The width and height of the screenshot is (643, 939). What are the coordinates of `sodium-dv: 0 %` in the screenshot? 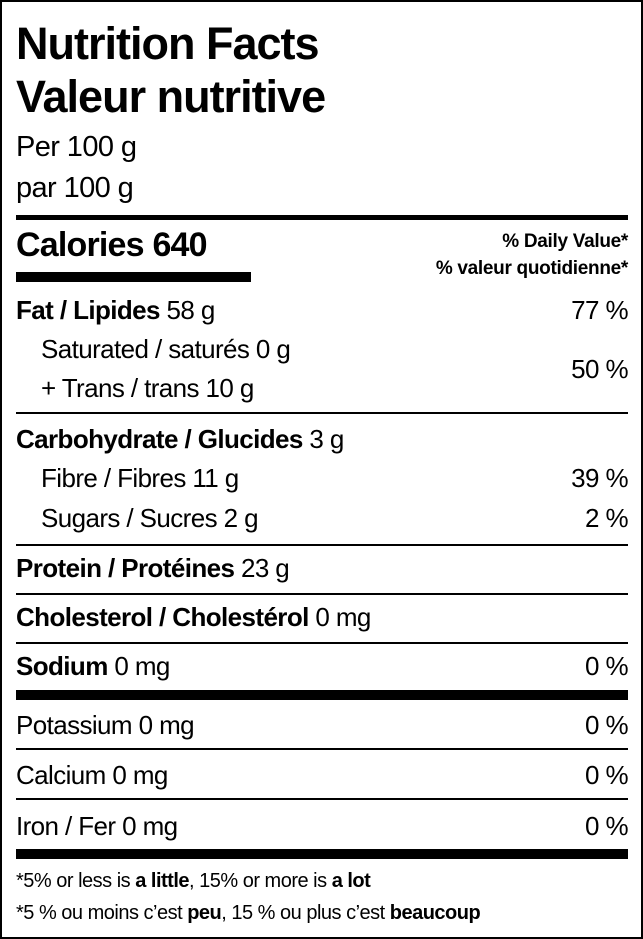 It's located at (606, 666).